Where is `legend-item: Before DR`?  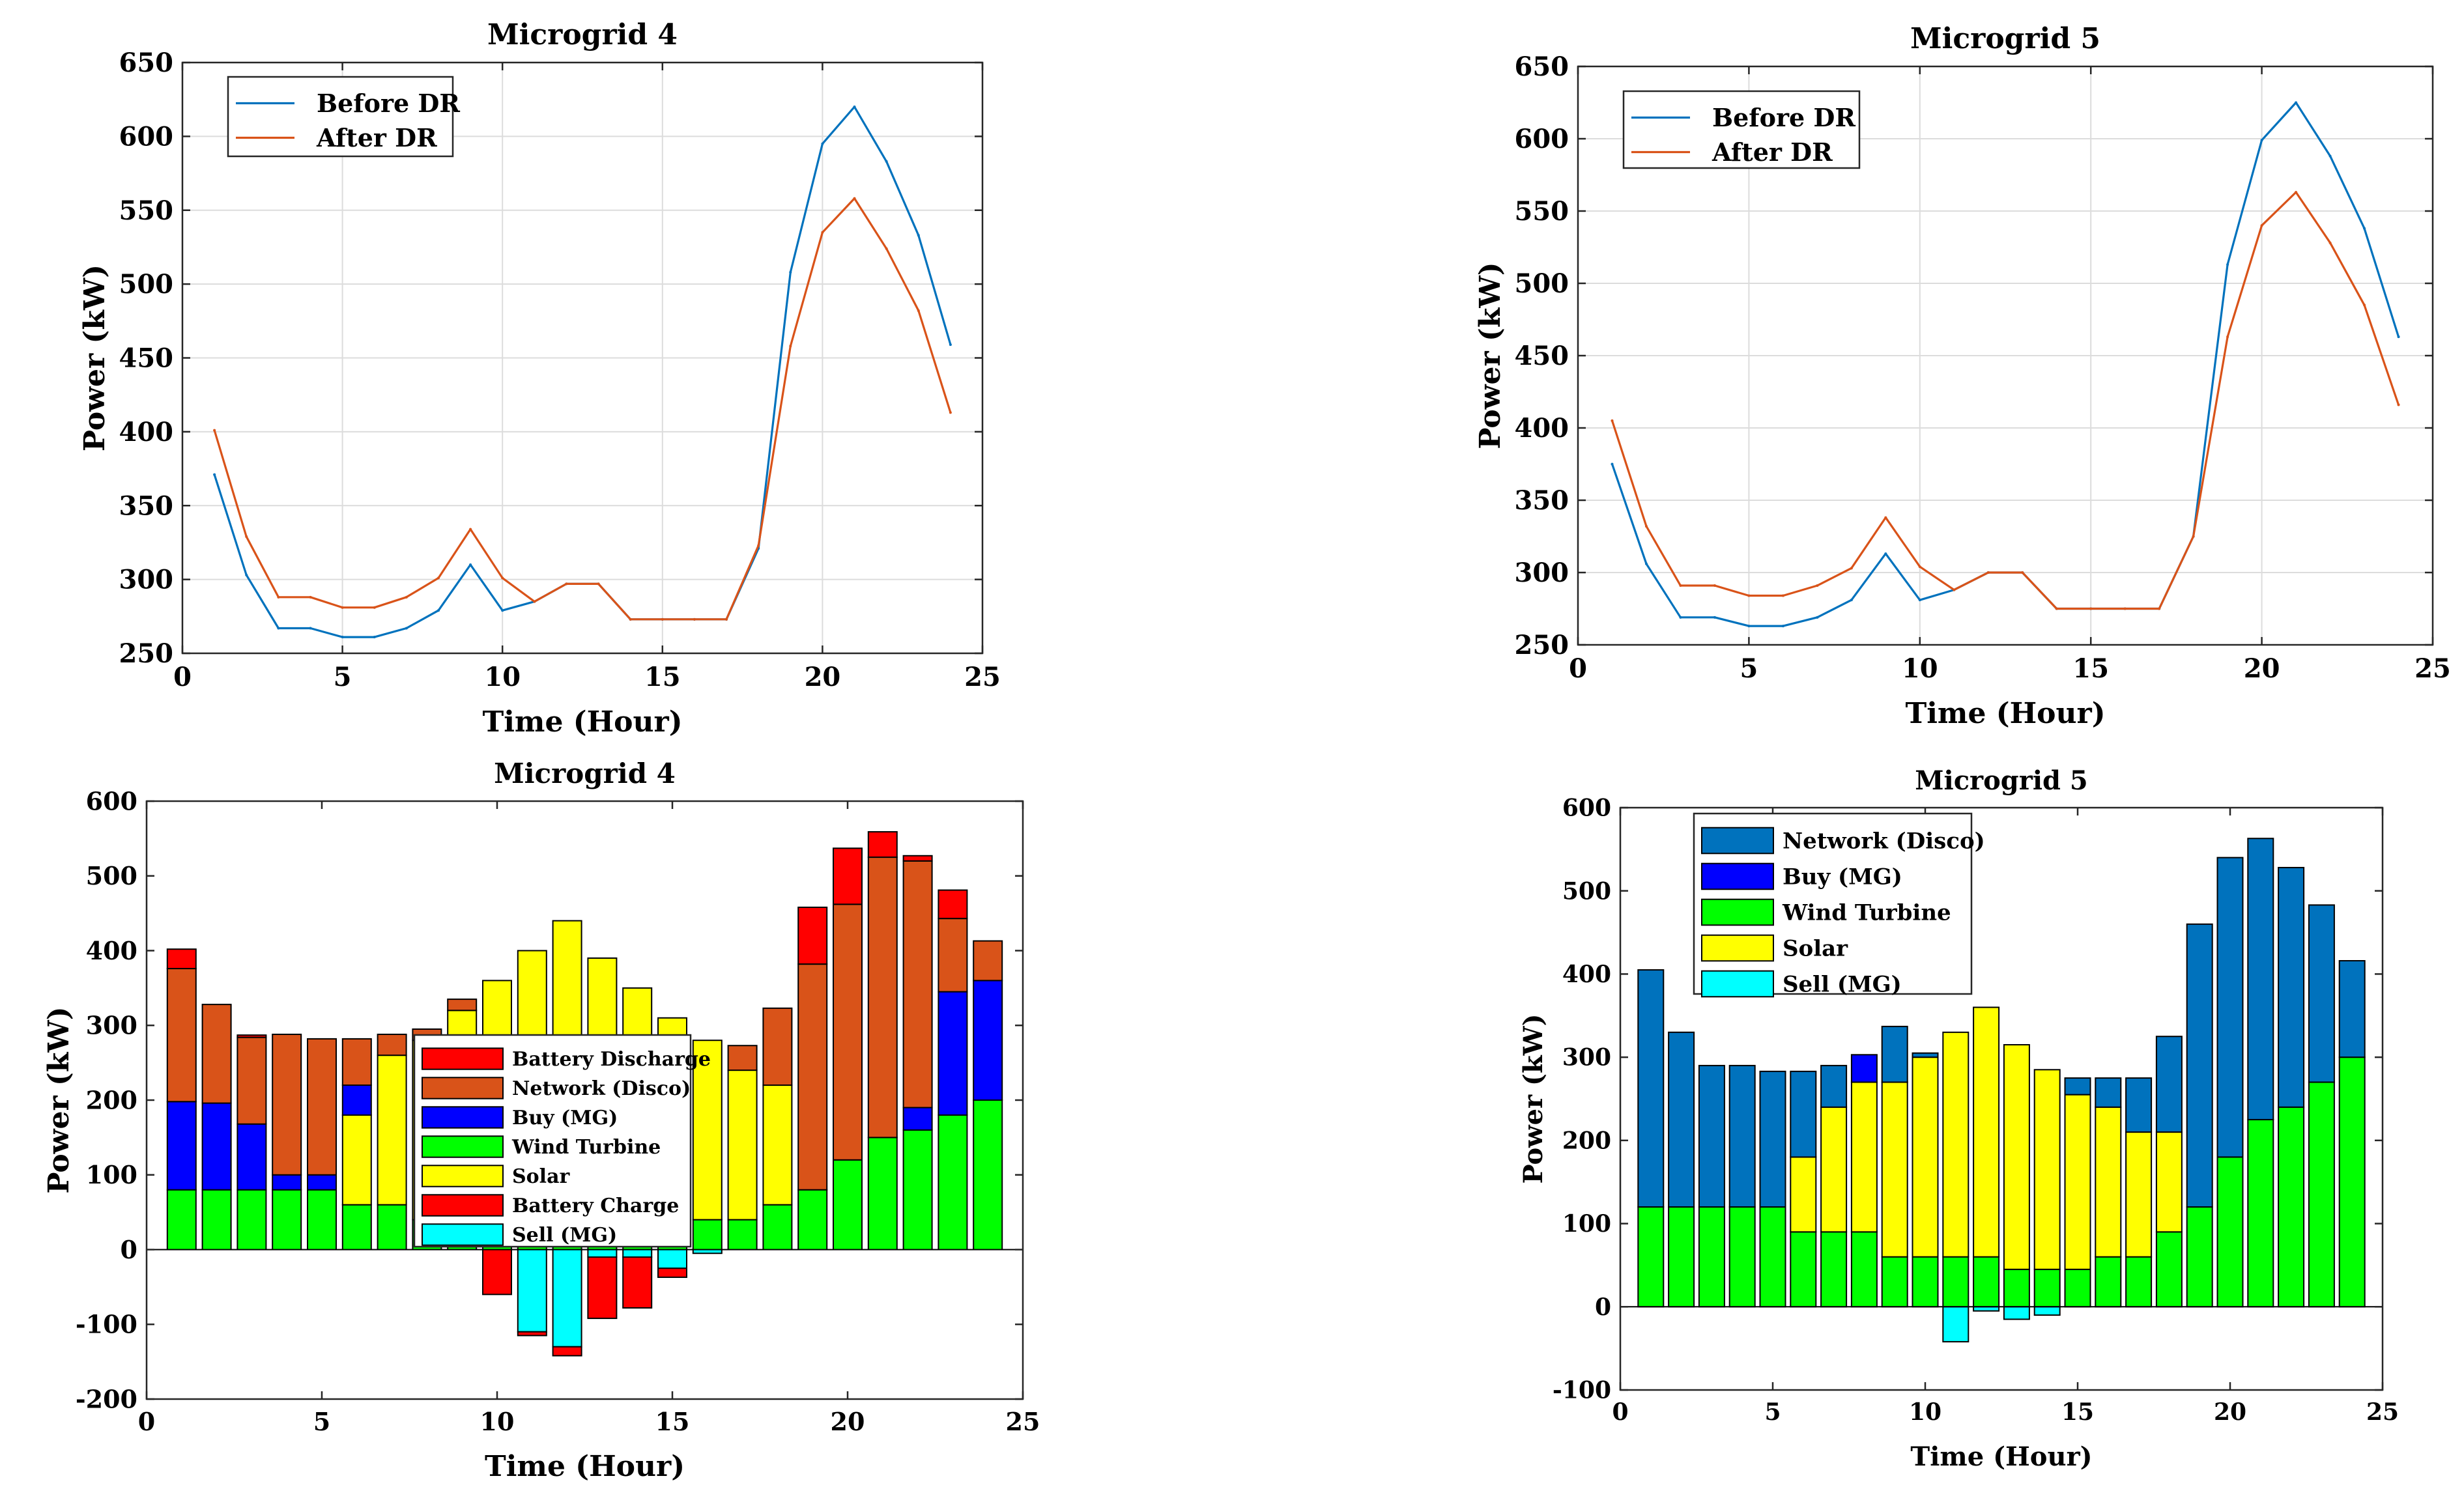
legend-item: Before DR is located at coordinates (1743, 117).